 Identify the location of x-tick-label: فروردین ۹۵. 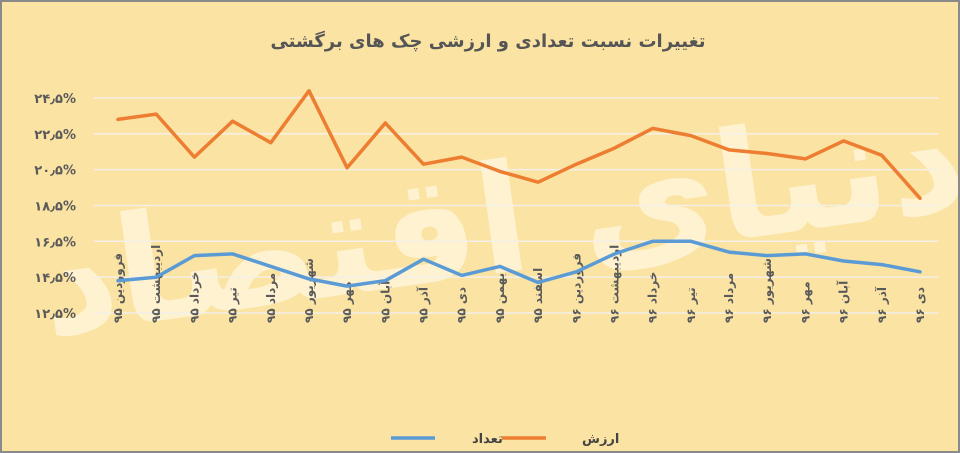
(118, 288).